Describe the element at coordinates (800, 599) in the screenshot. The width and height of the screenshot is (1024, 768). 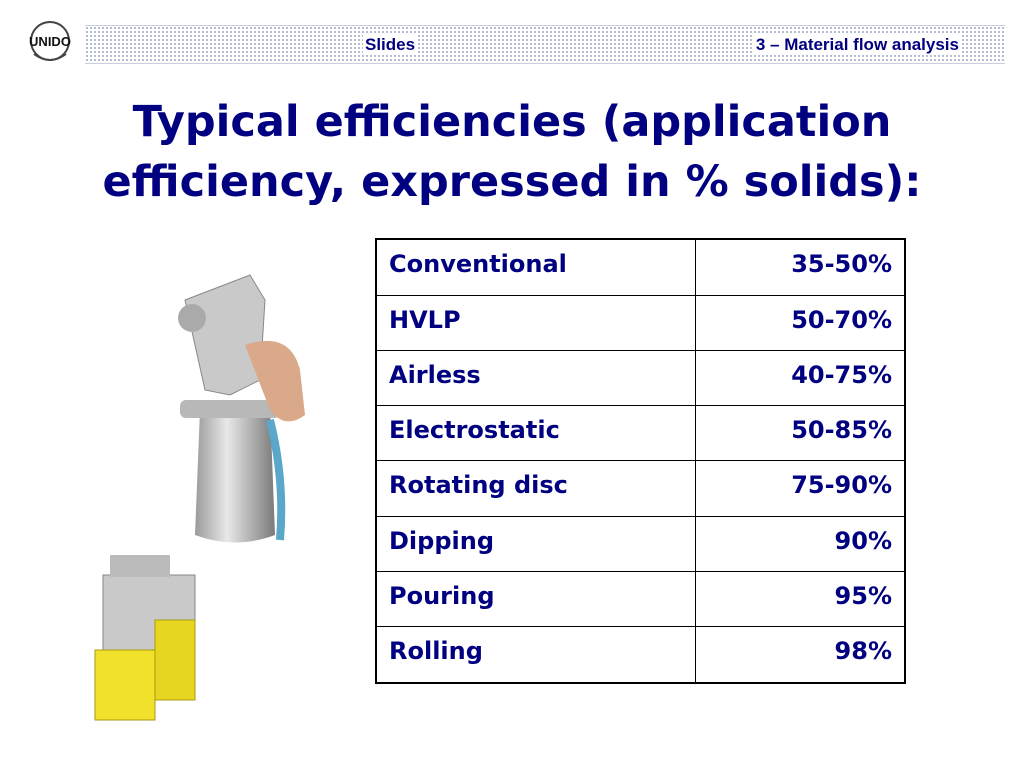
I see `efficiency-cell: 95%` at that location.